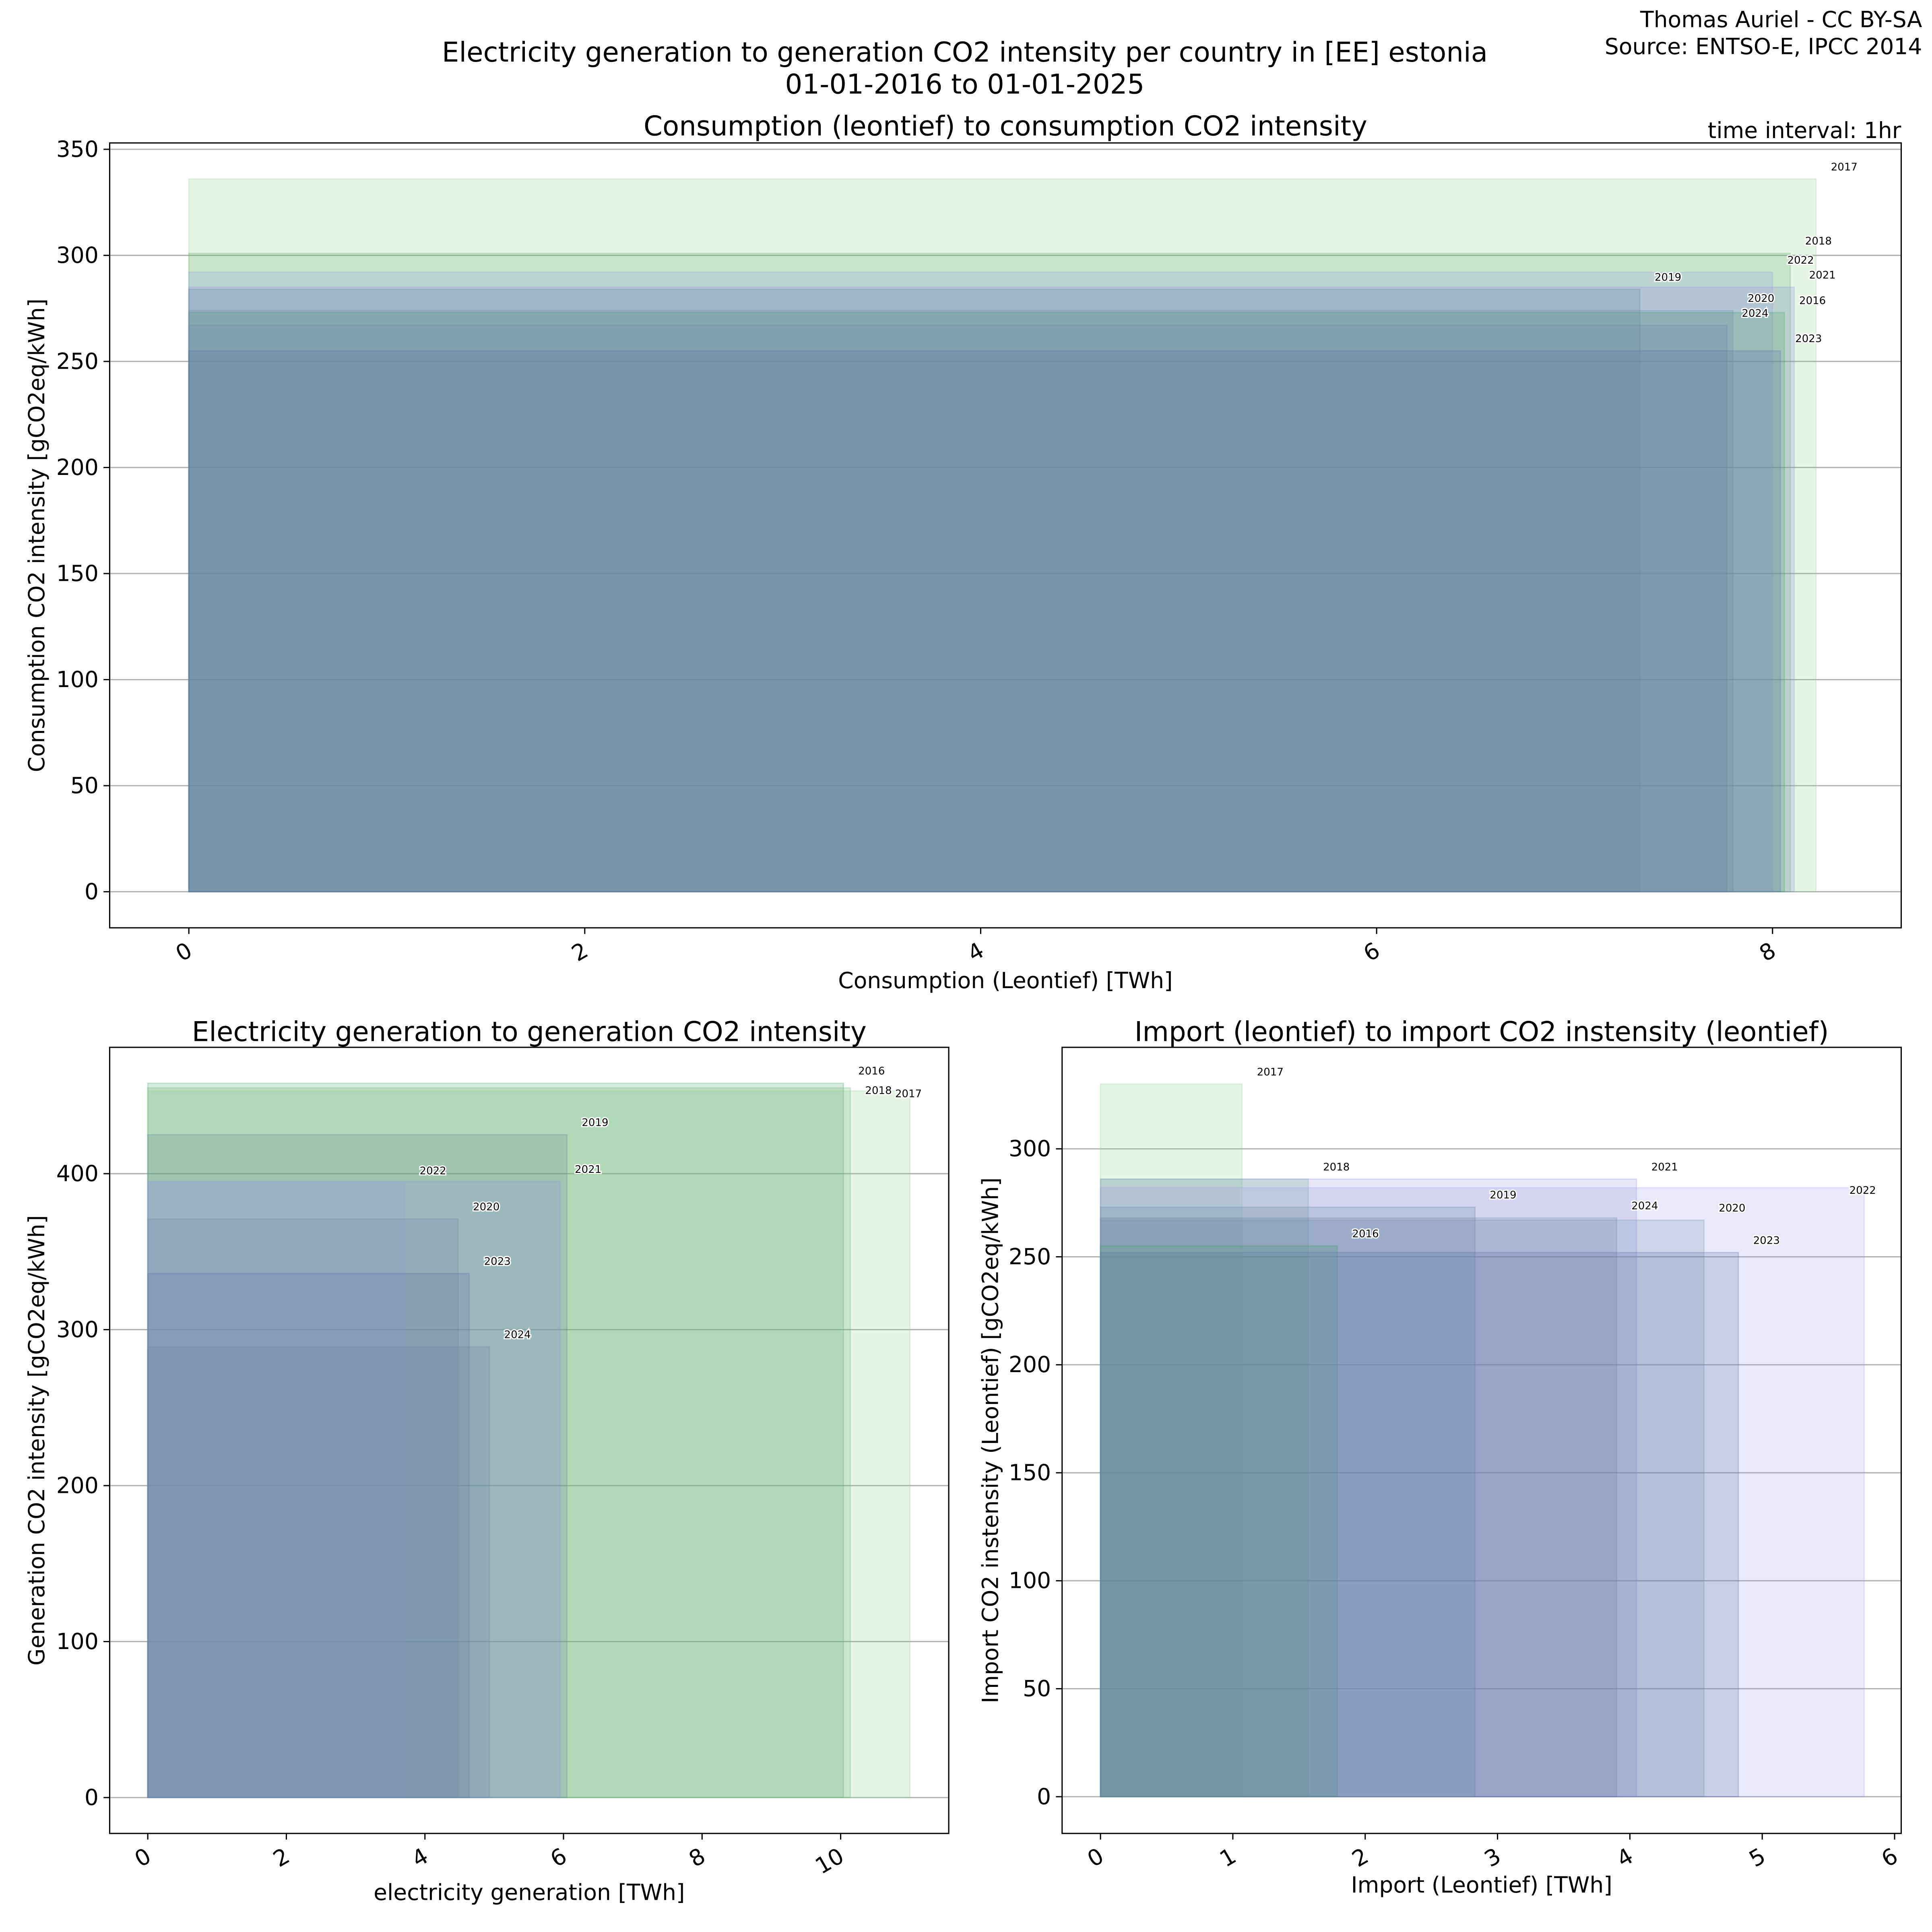  Describe the element at coordinates (1360, 1857) in the screenshot. I see `x-tick-label: 2` at that location.